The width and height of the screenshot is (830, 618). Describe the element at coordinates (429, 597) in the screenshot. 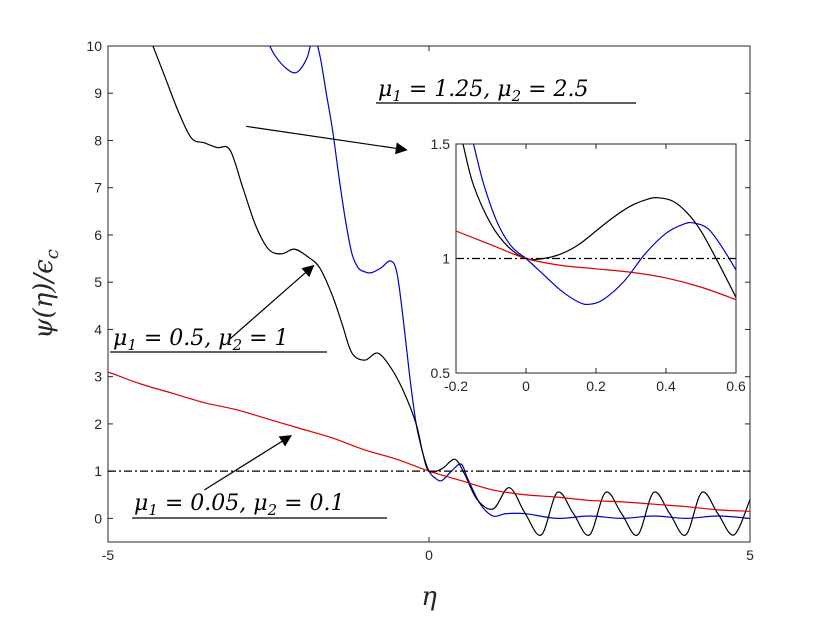

I see `x-axis-title: η` at that location.